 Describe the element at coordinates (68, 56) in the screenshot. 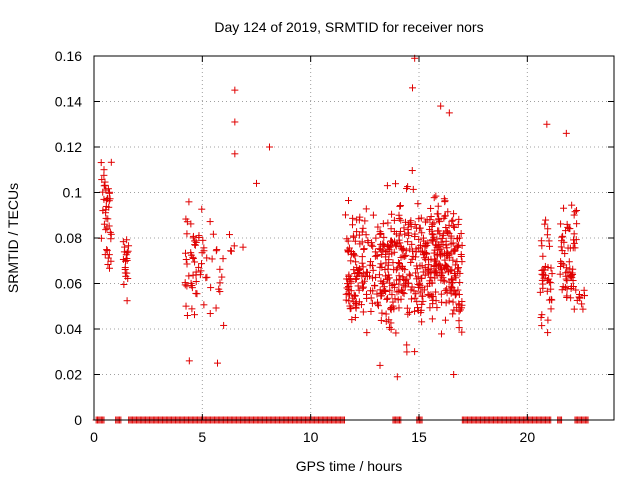

I see `y-tick-label: 0.16` at that location.